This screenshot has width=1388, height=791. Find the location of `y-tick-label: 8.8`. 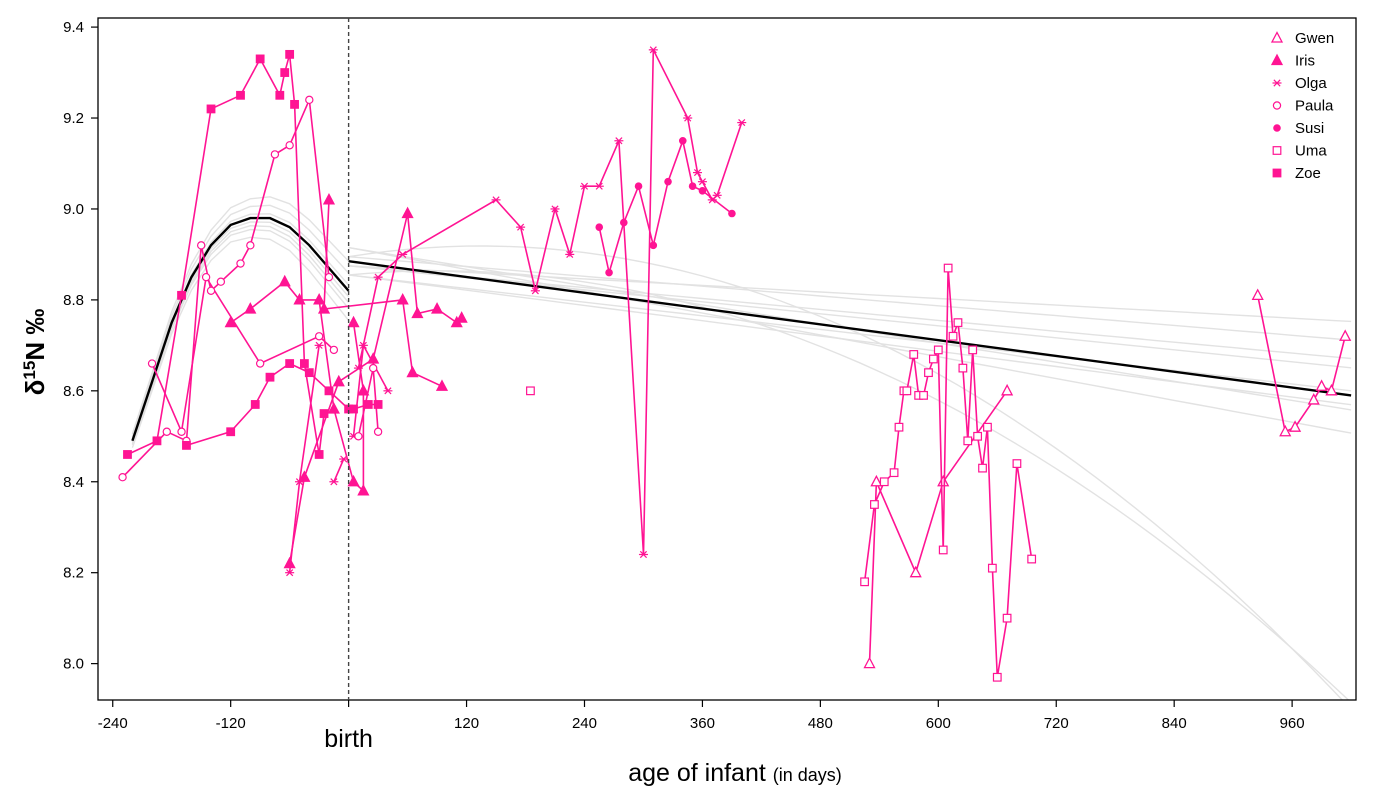

y-tick-label: 8.8 is located at coordinates (73, 300).